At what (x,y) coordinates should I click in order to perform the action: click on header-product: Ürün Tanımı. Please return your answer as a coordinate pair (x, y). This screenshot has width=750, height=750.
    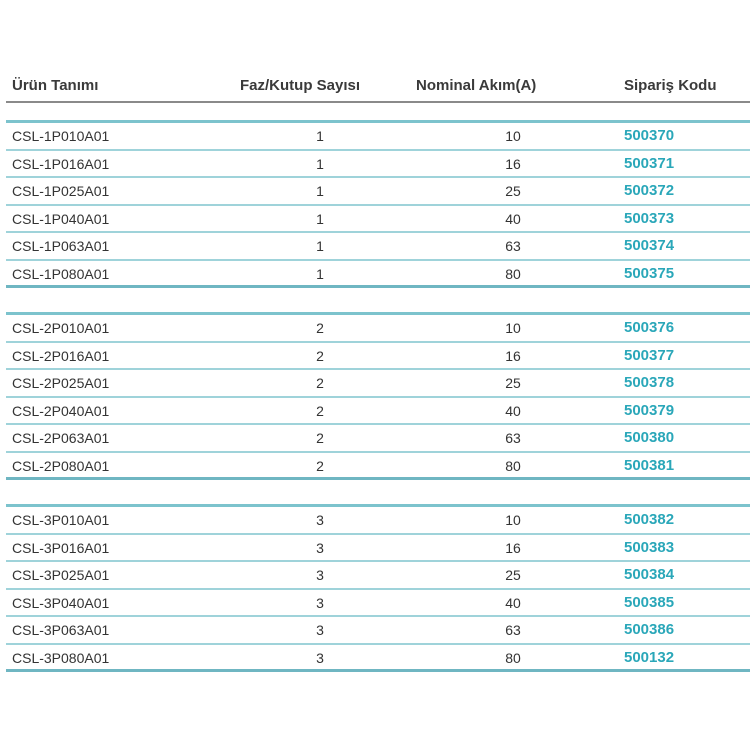
    Looking at the image, I should click on (55, 85).